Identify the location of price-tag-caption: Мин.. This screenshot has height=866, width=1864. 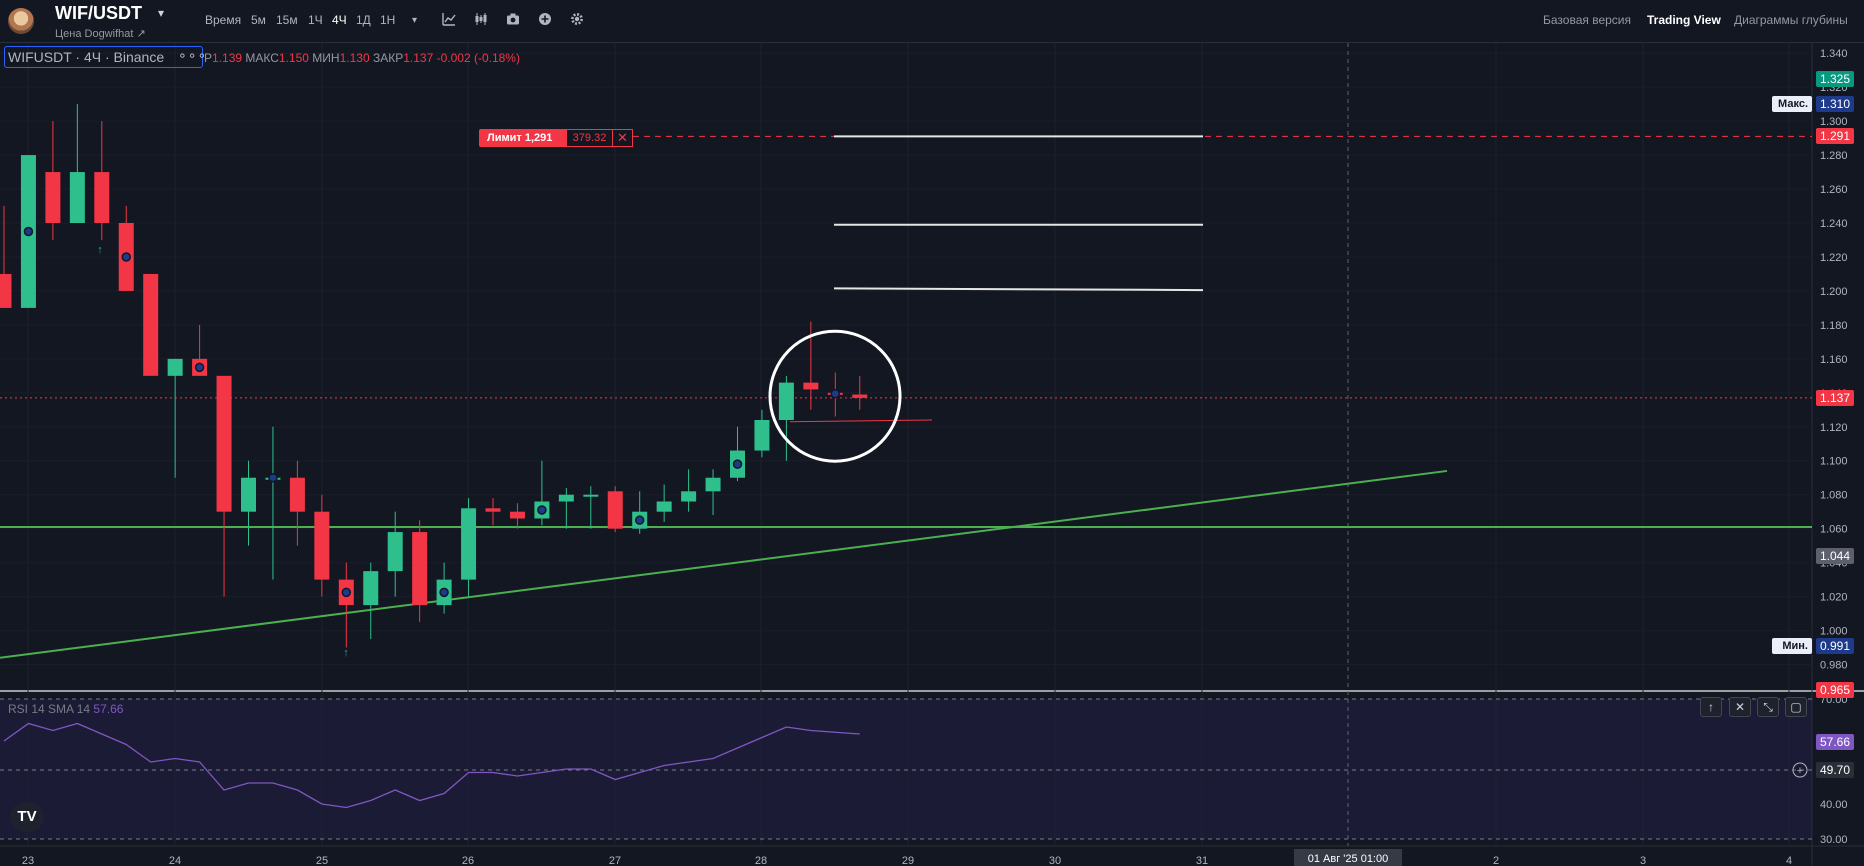
(1792, 645).